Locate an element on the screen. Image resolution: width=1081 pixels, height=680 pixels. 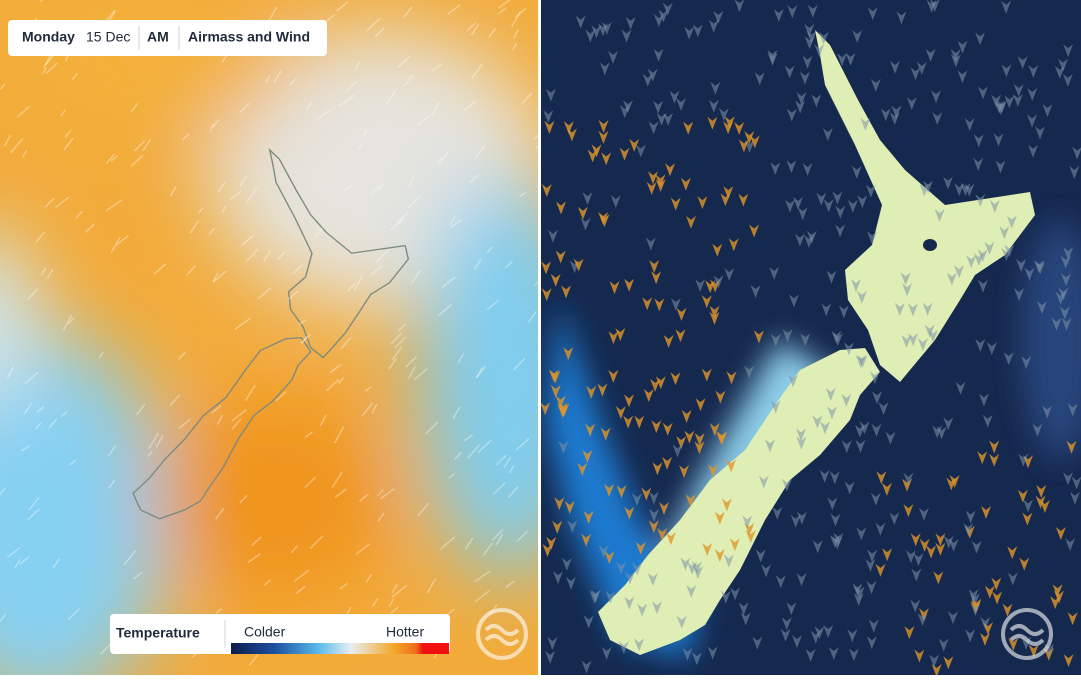
divider is located at coordinates (539, 337).